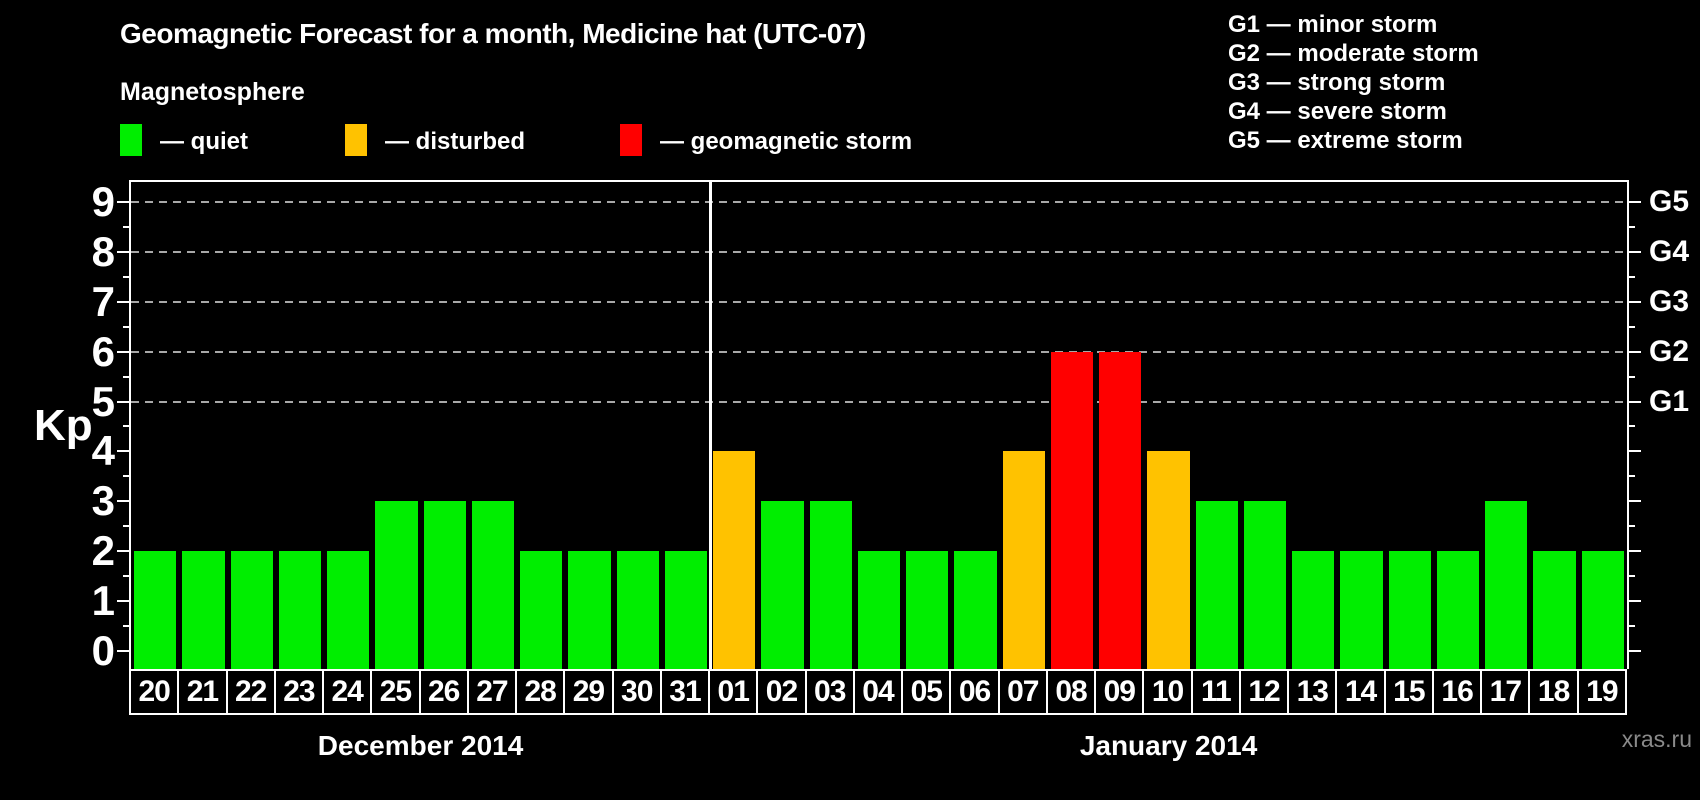 The height and width of the screenshot is (800, 1700). What do you see at coordinates (455, 141) in the screenshot?
I see `disturbed-legend-label: — disturbed` at bounding box center [455, 141].